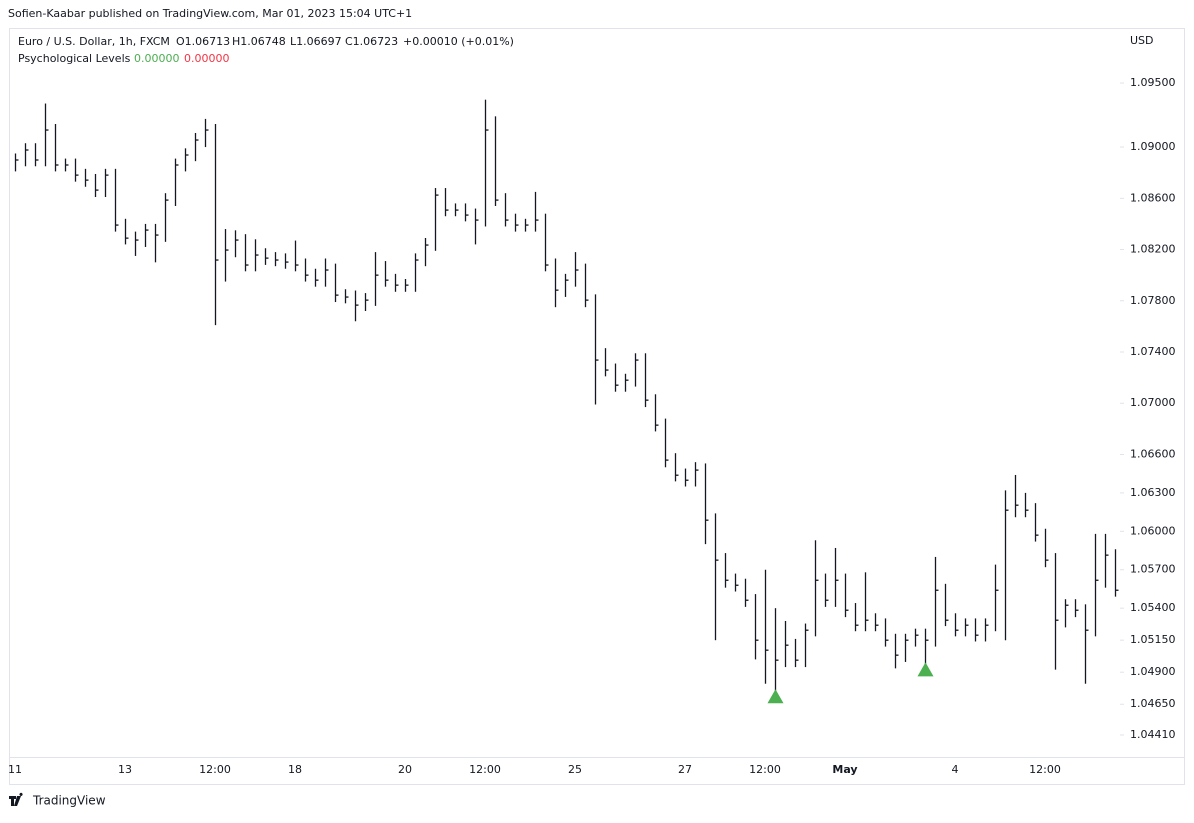 This screenshot has width=1194, height=823. I want to click on y-tick-label: 1.09000, so click(1153, 146).